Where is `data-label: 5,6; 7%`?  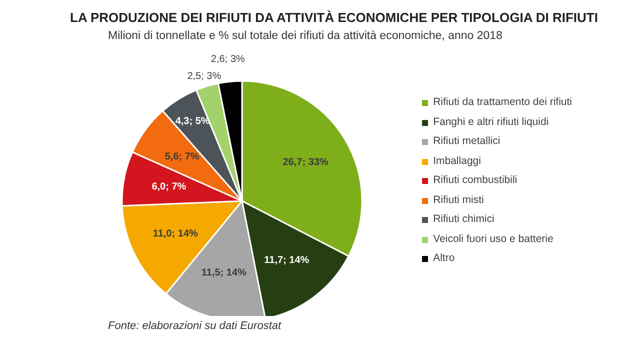
data-label: 5,6; 7% is located at coordinates (182, 156).